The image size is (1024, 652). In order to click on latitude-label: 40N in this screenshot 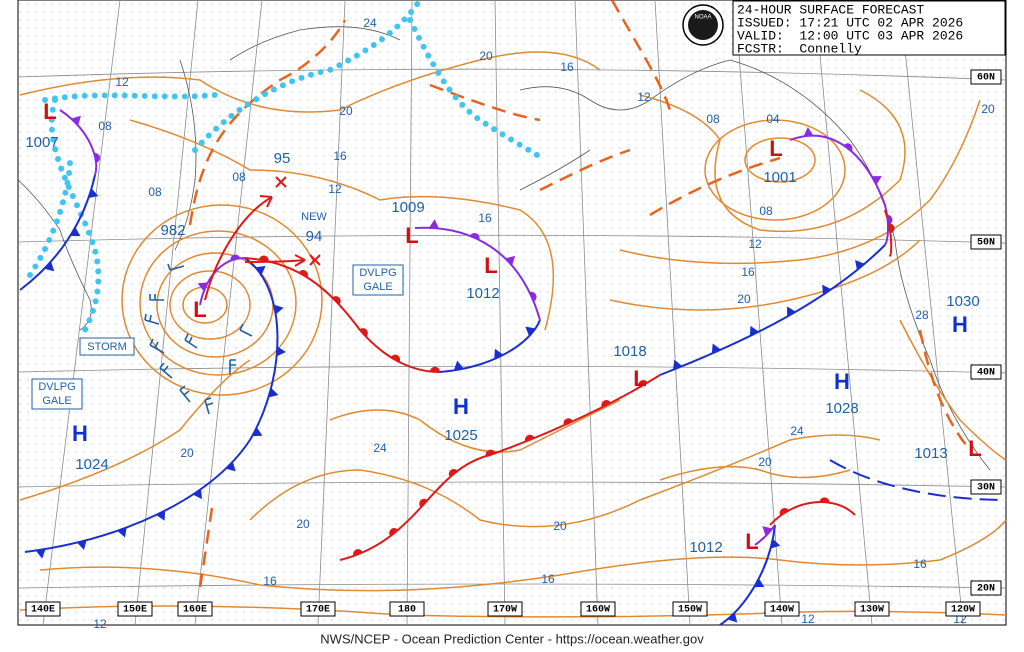, I will do `click(986, 373)`.